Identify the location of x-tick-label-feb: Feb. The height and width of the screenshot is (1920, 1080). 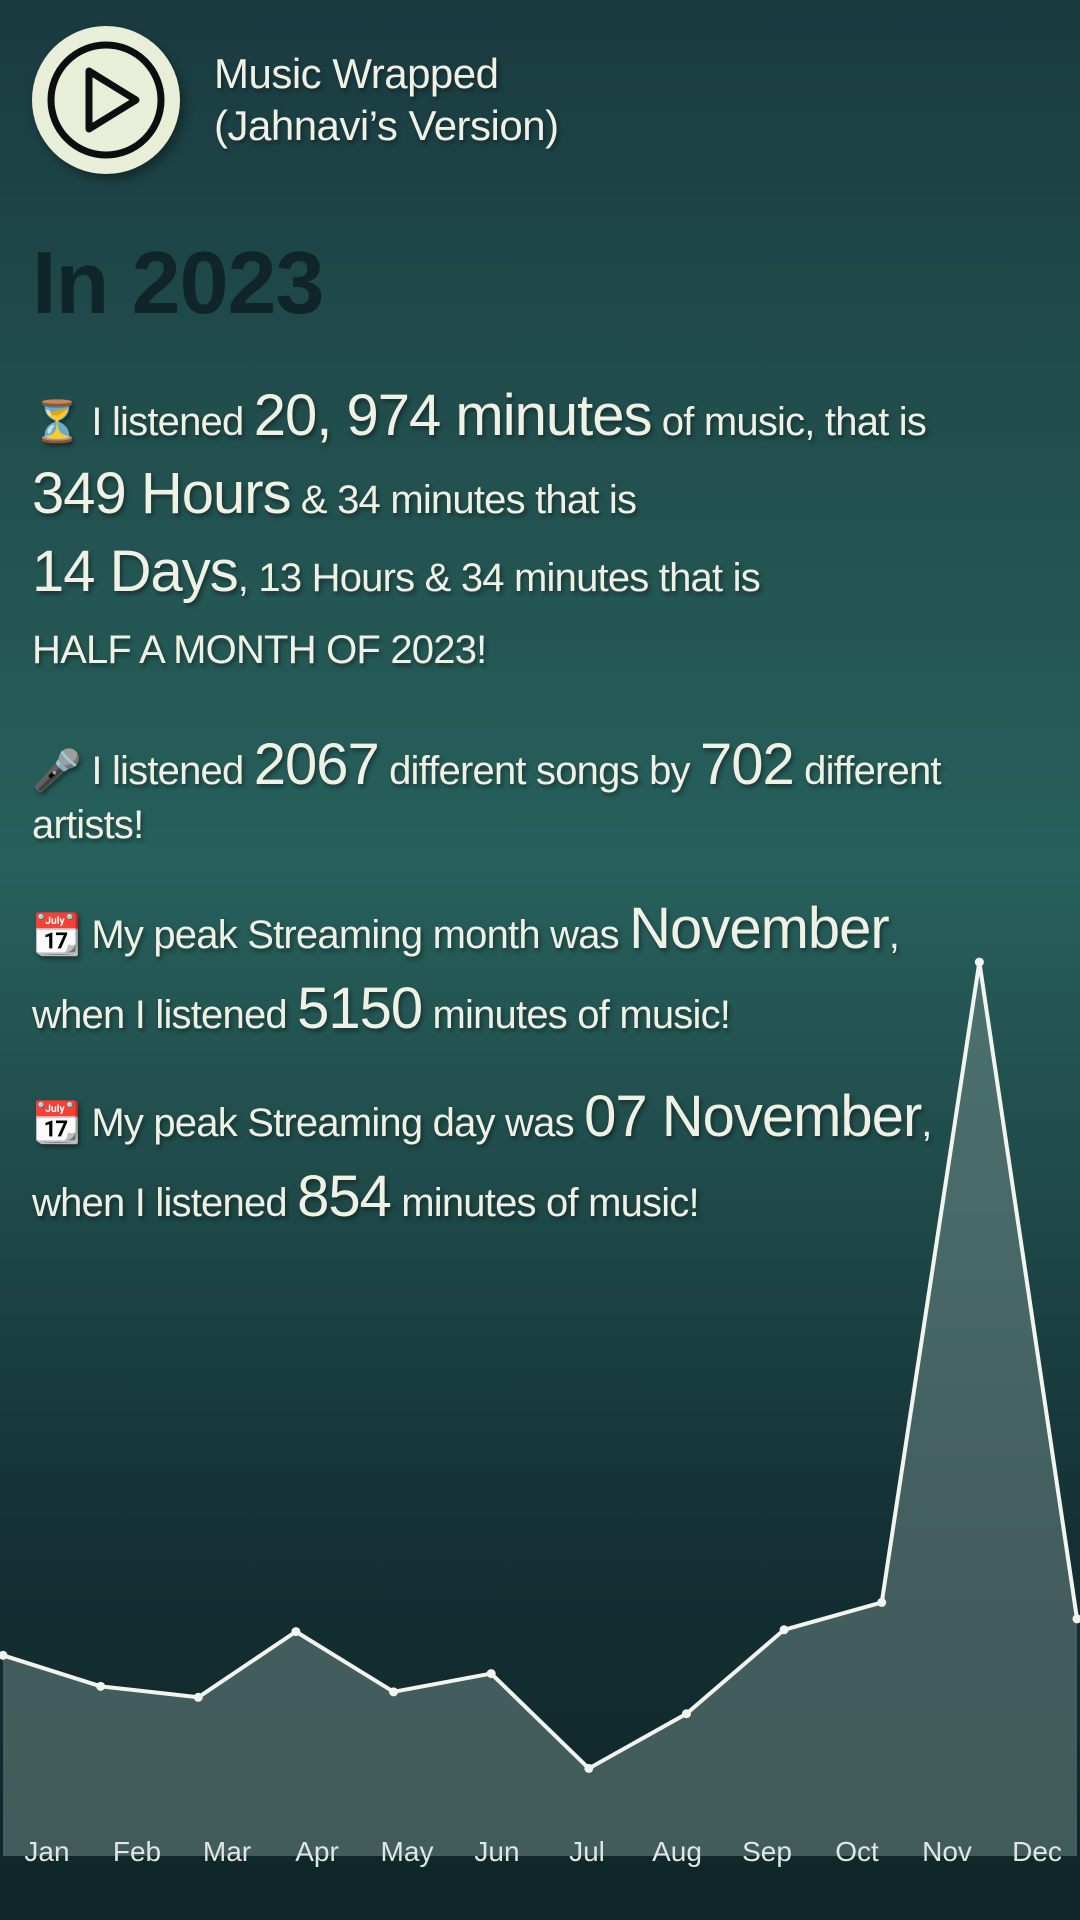
(137, 1851).